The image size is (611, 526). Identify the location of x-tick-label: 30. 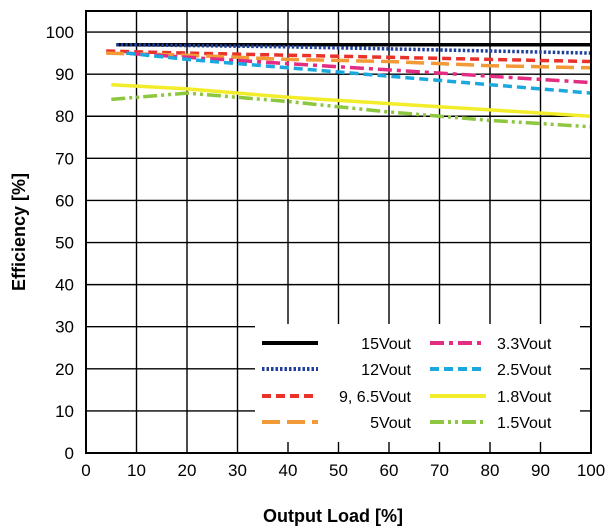
(237, 470).